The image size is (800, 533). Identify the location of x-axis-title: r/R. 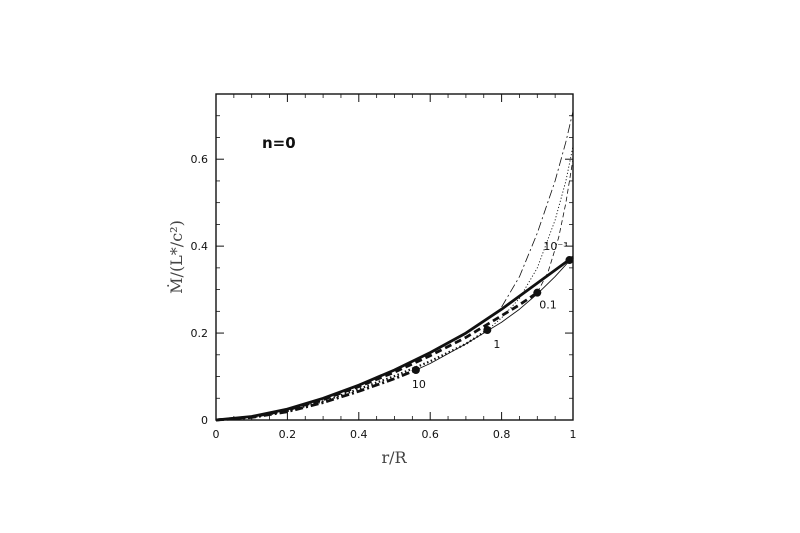
(394, 457).